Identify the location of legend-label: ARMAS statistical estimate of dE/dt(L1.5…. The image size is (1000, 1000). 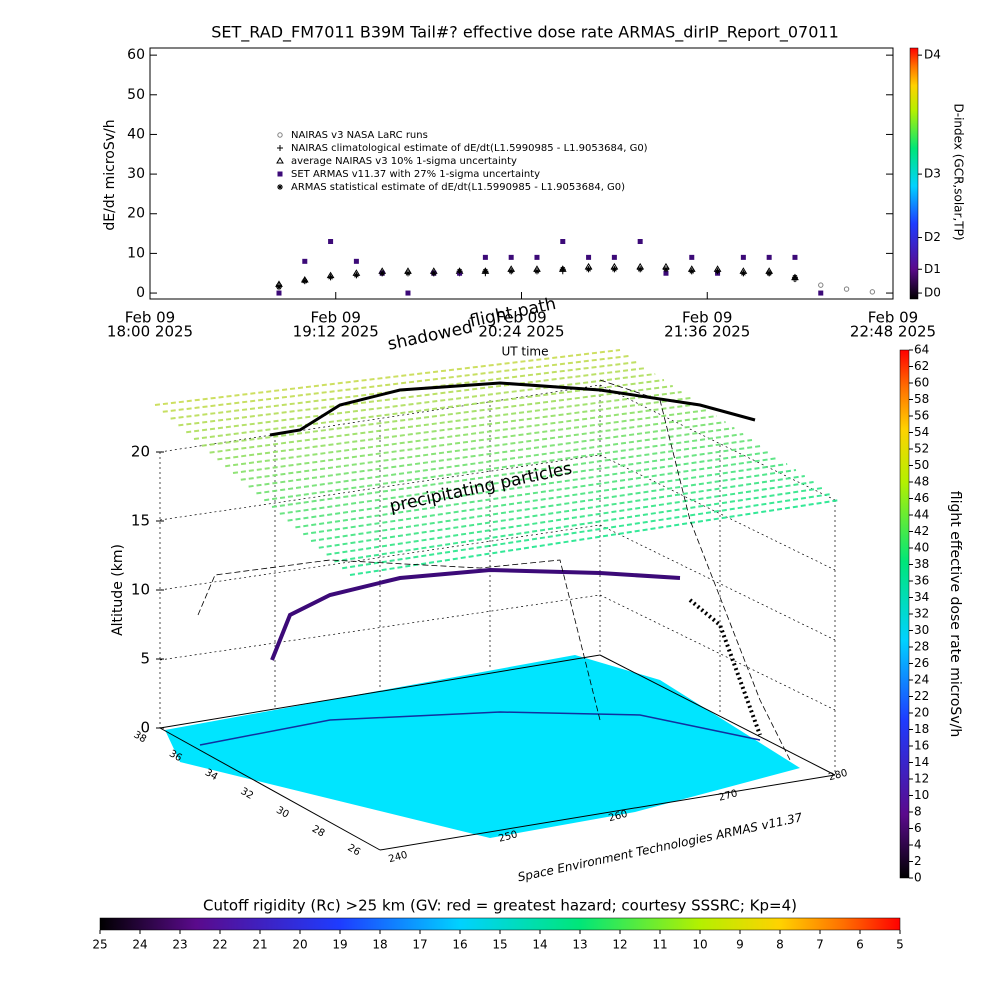
(458, 187).